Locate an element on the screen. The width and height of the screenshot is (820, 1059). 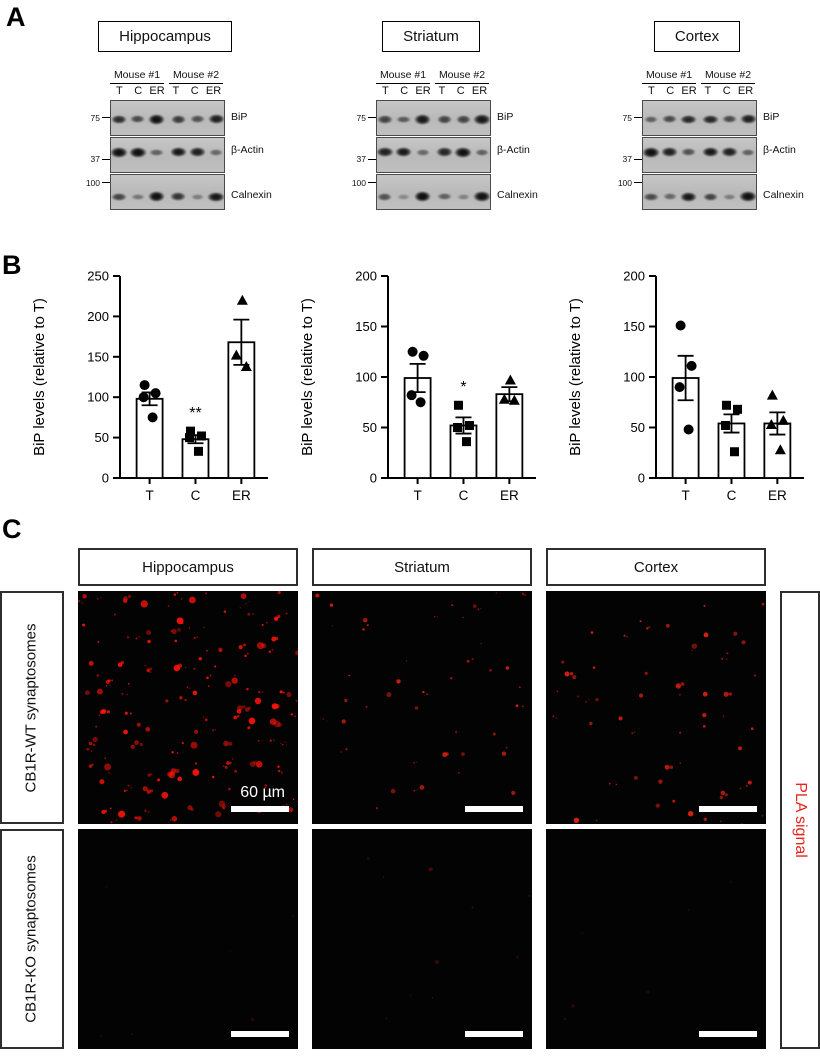
row-label-box-wt: CB1R-WT synaptosomes is located at coordinates (32, 707).